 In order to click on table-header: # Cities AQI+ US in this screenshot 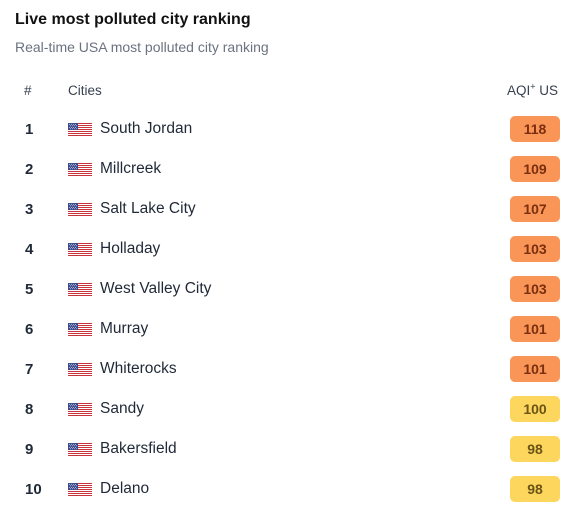, I will do `click(293, 91)`.